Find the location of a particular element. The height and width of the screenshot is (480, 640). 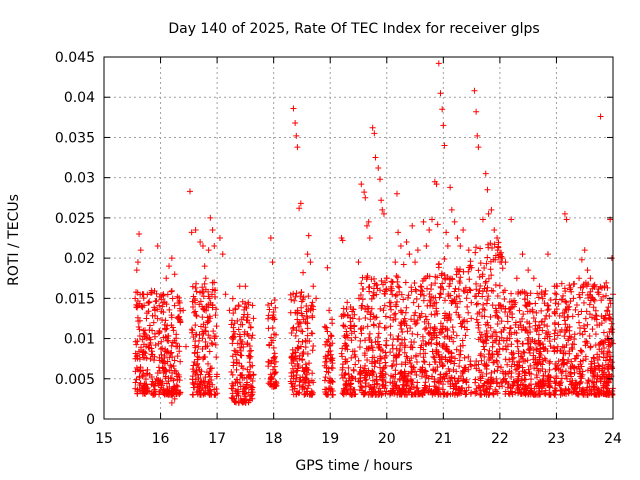

y-tick-label: 0.015 is located at coordinates (75, 299).